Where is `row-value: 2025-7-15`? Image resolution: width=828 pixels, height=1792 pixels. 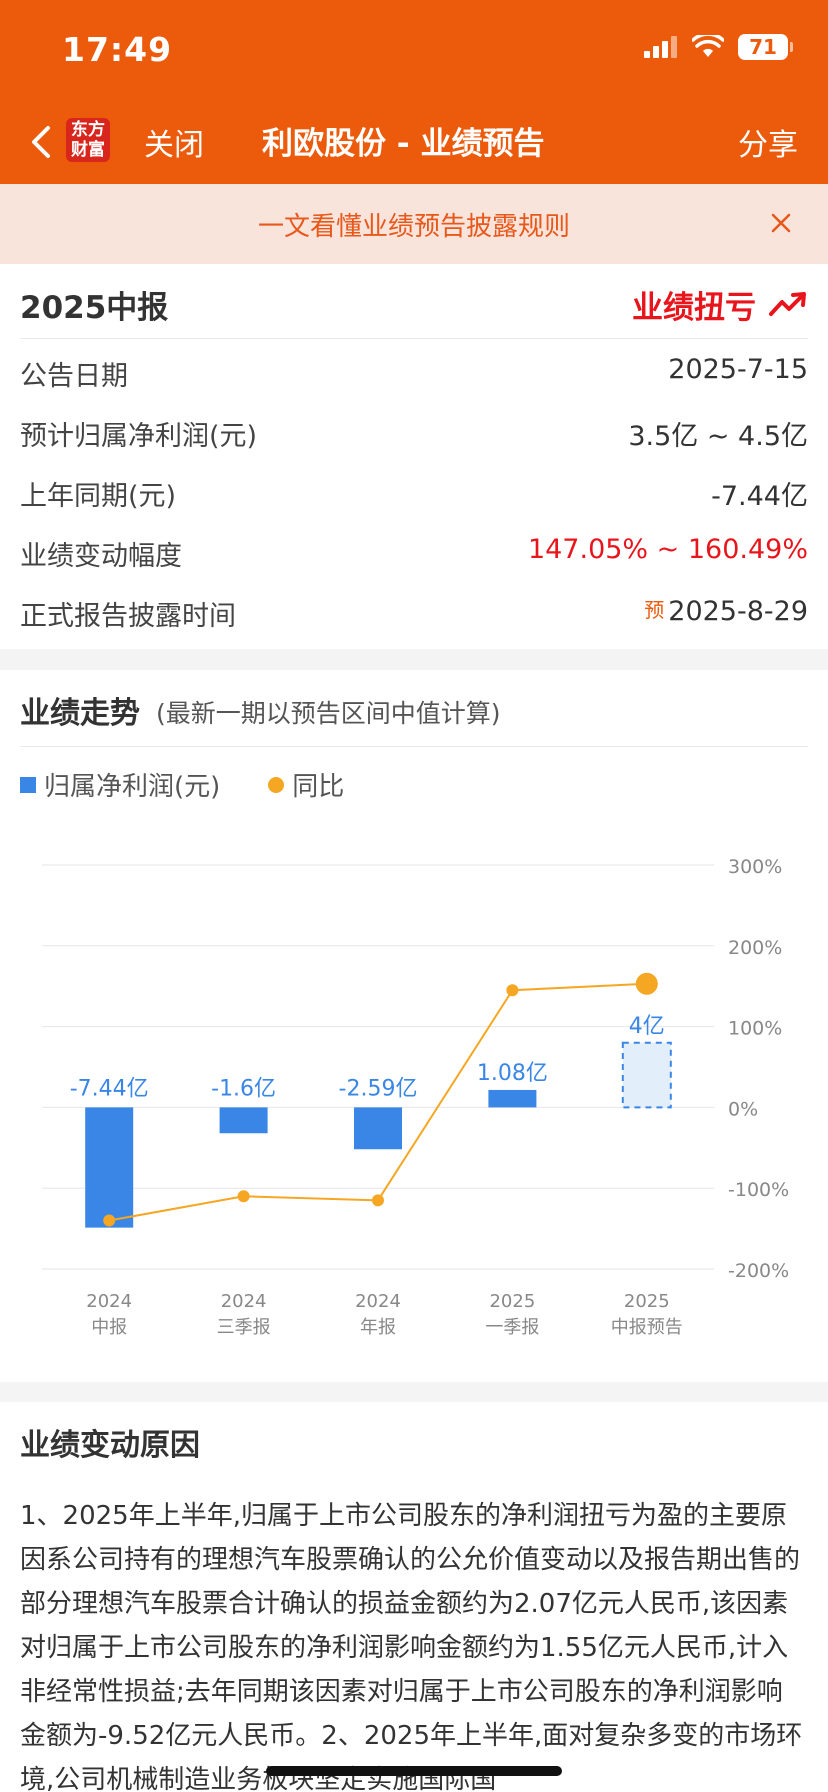 row-value: 2025-7-15 is located at coordinates (738, 369).